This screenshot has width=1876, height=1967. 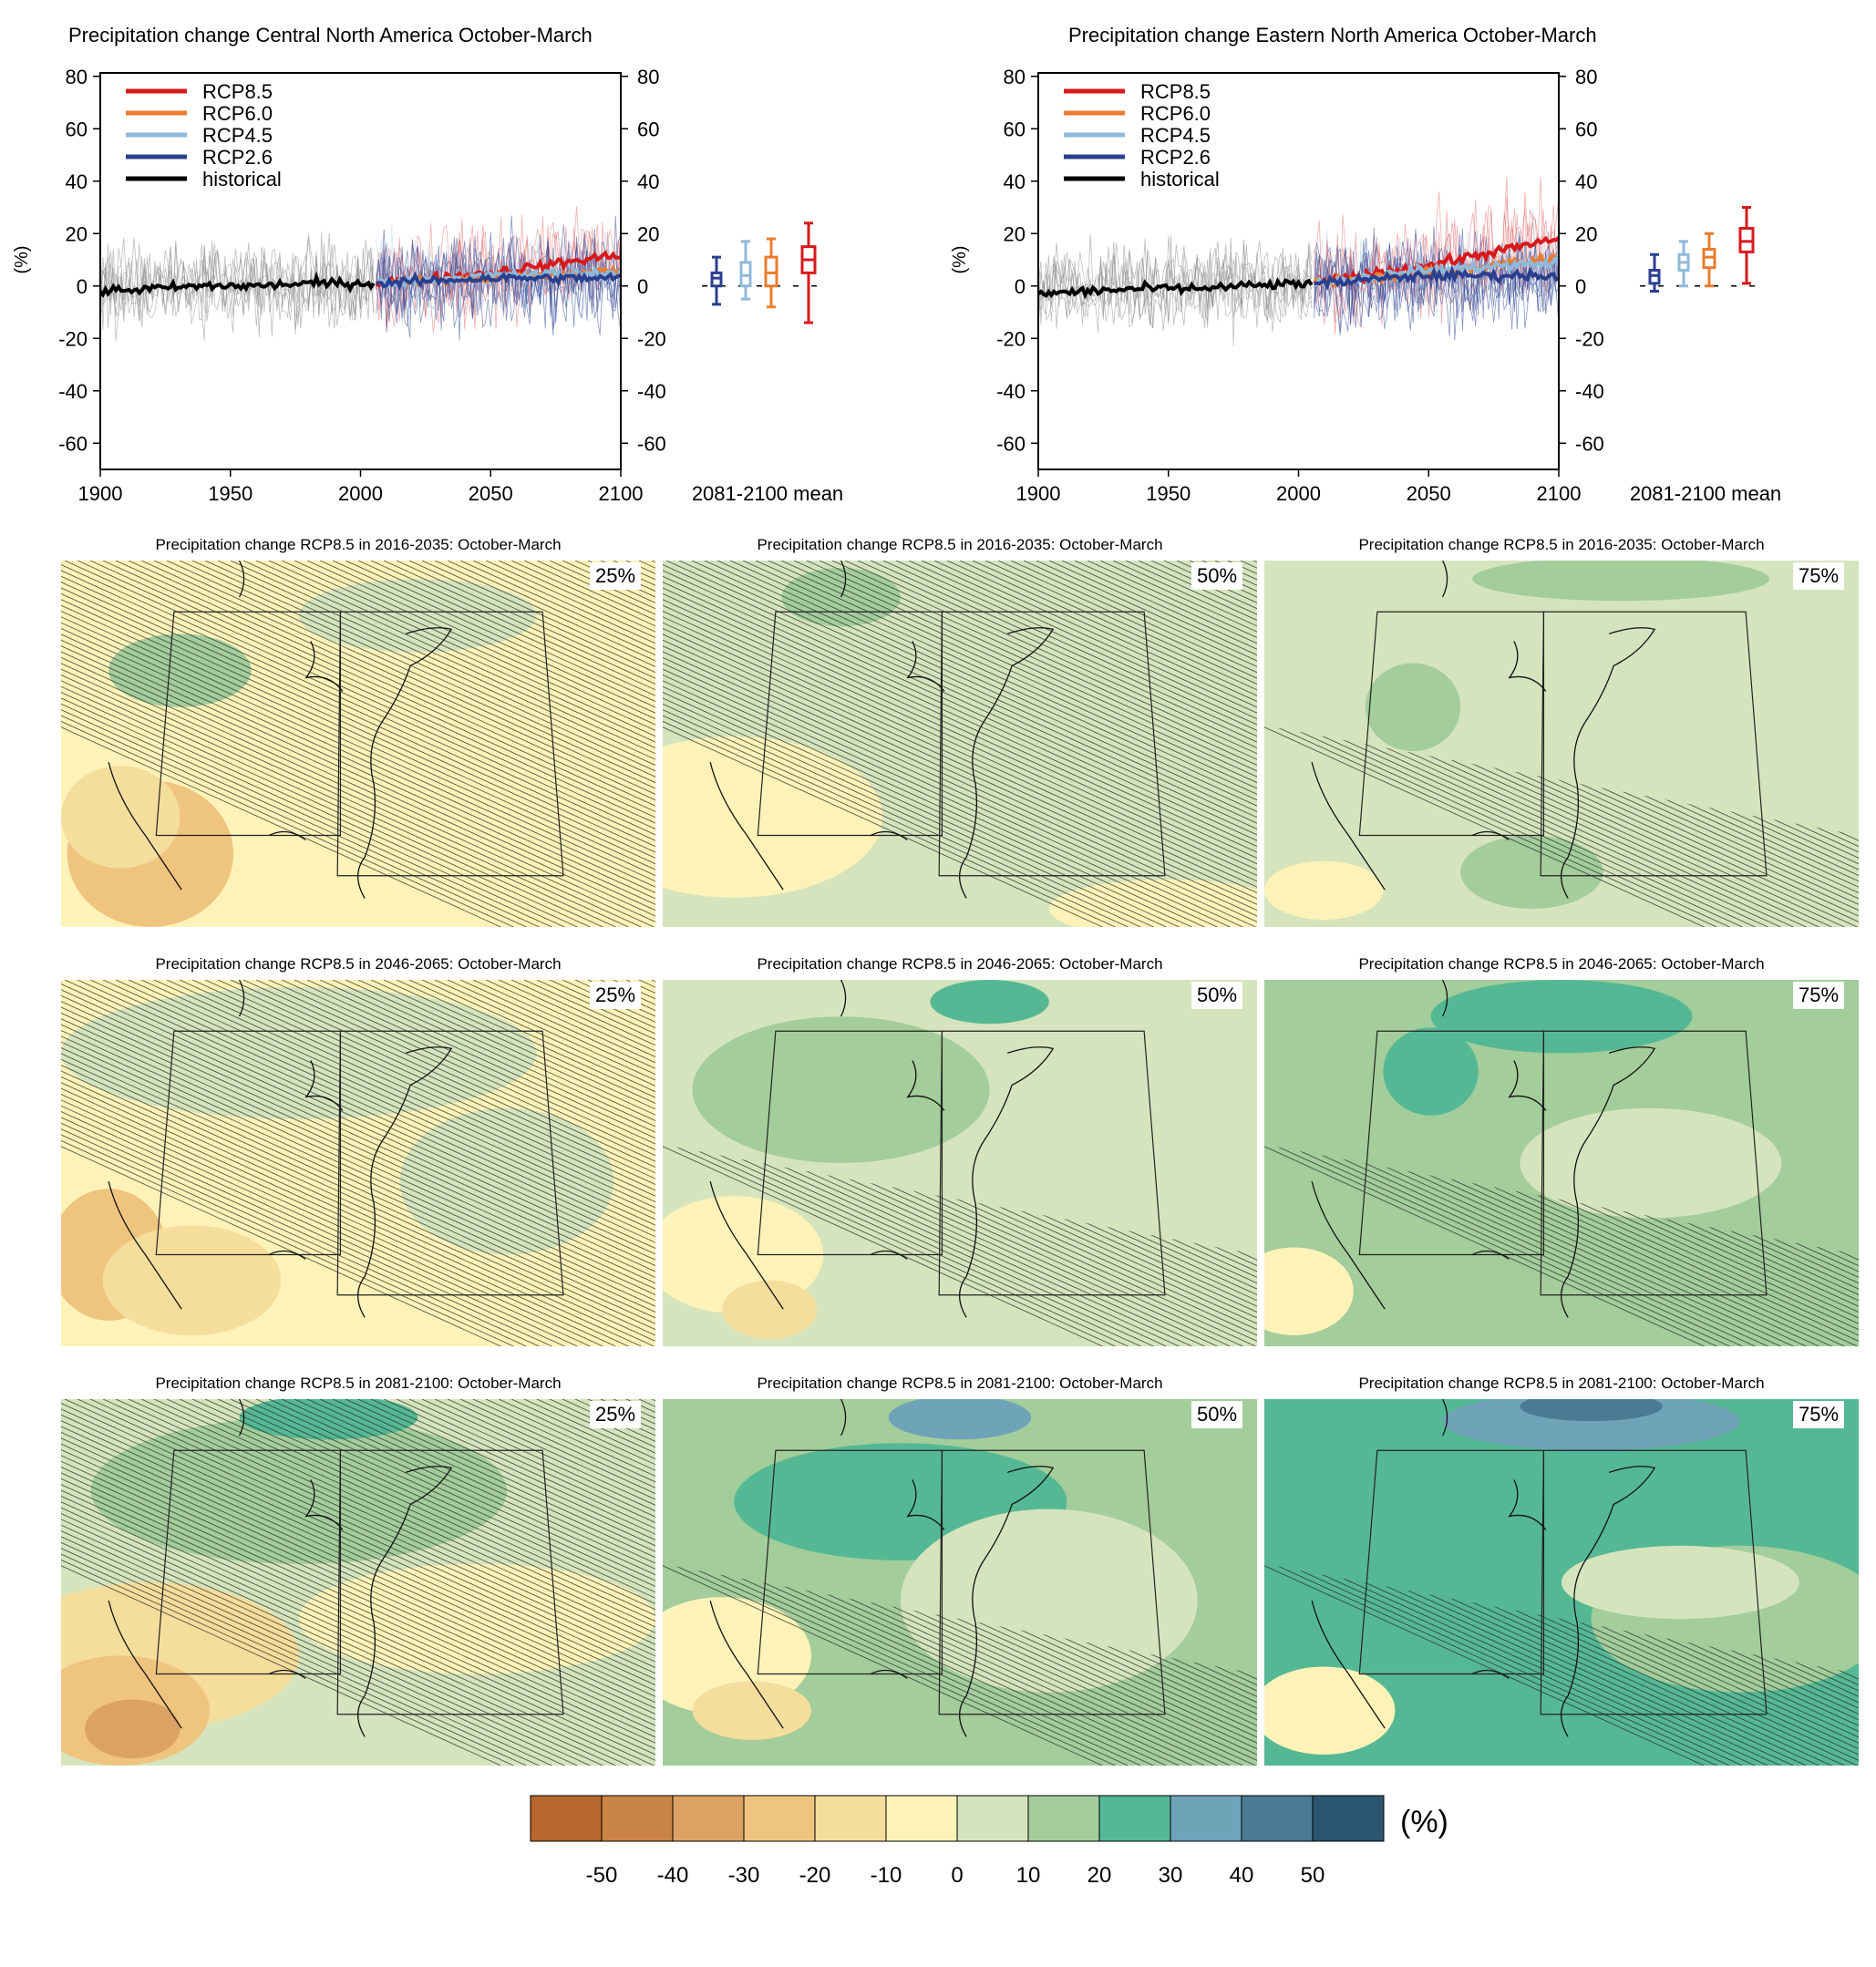 I want to click on y-tick-label-left: 40, so click(x=77, y=181).